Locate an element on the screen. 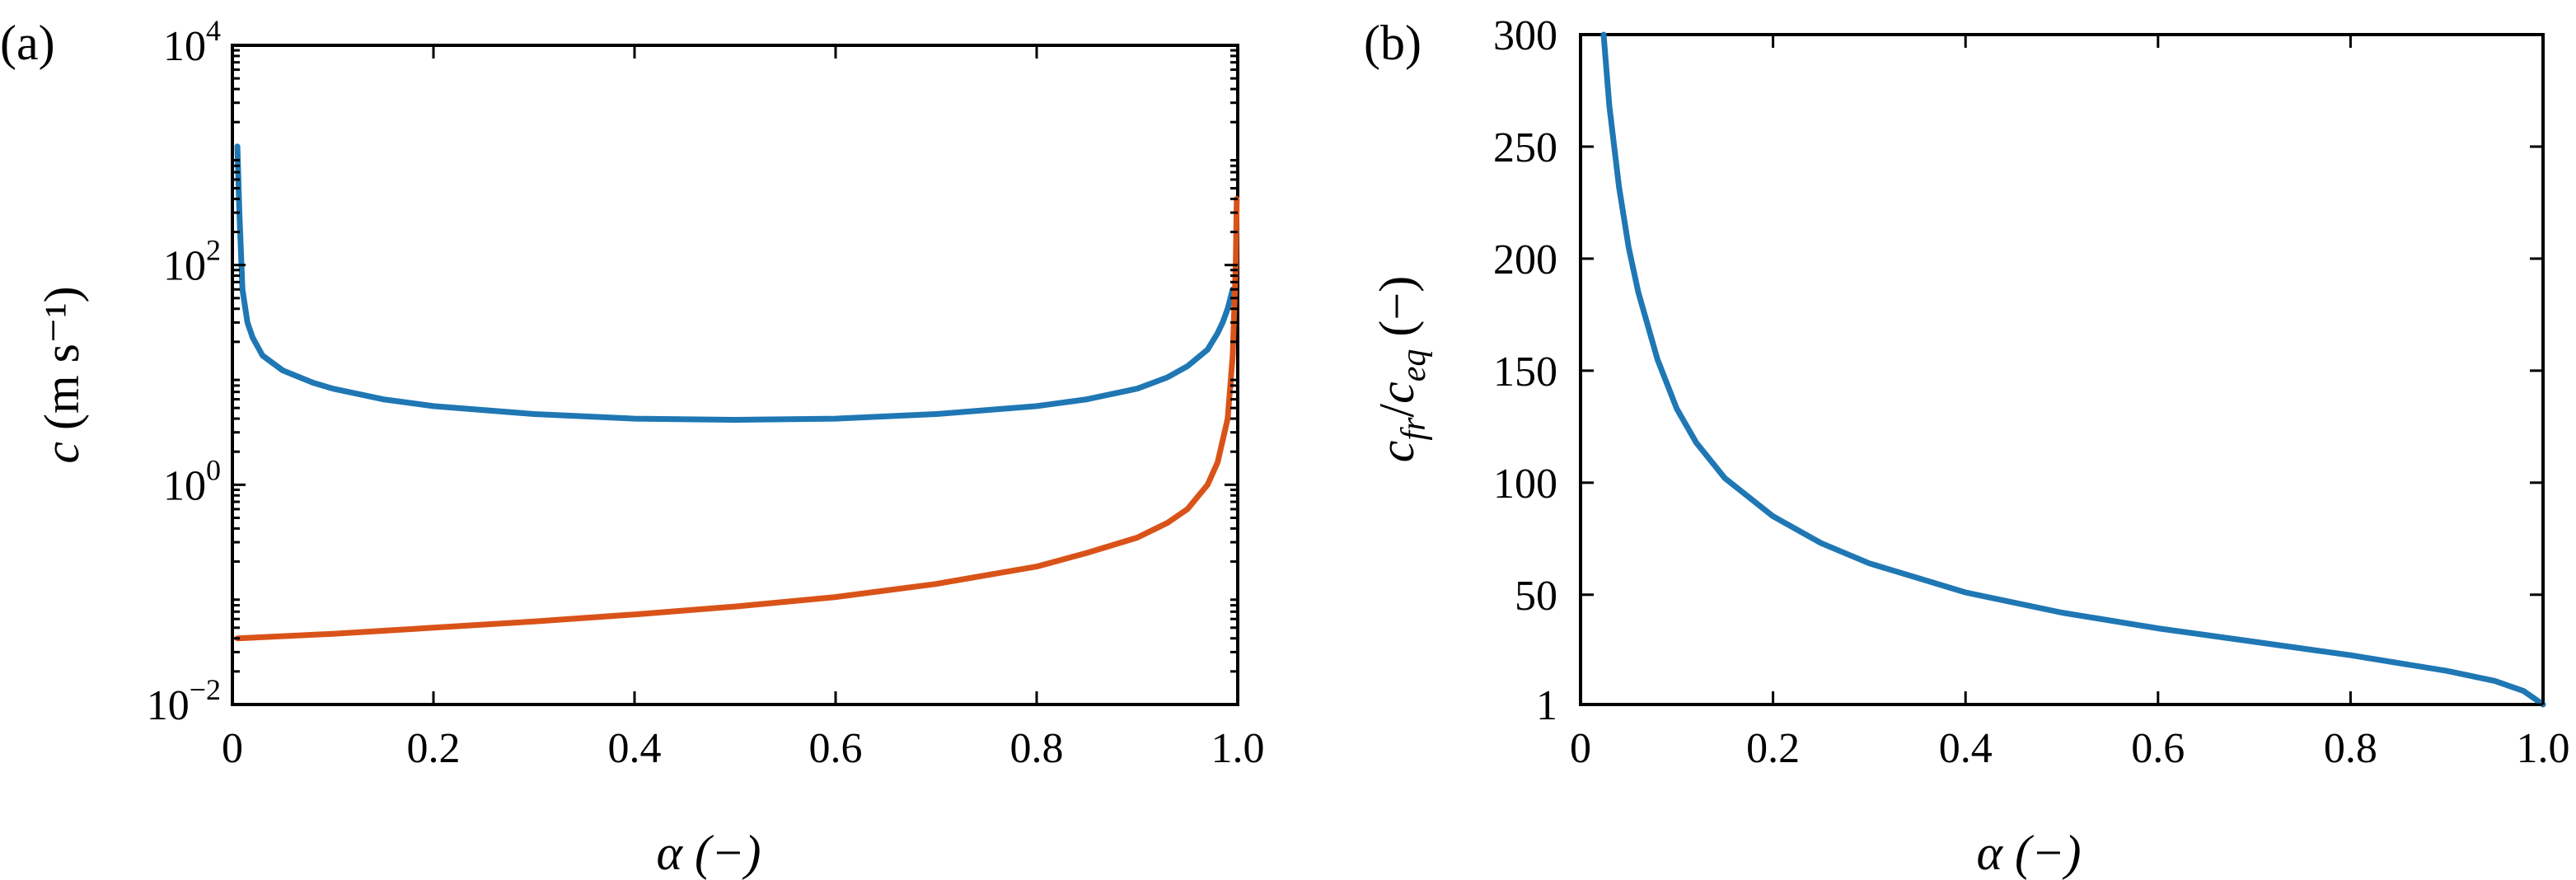 The height and width of the screenshot is (880, 2576). panel-a-x-axis-label: α (−) is located at coordinates (709, 853).